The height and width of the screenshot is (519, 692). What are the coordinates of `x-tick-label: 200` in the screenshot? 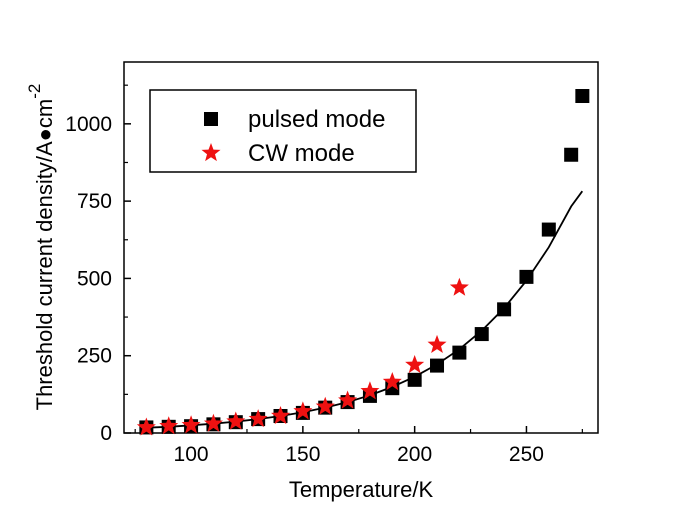 It's located at (414, 454).